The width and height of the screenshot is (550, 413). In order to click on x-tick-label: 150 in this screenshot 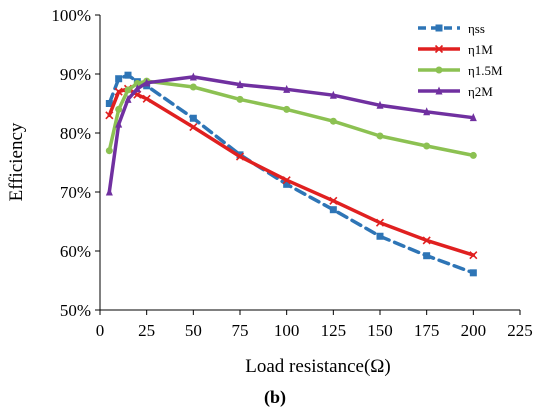, I will do `click(380, 330)`.